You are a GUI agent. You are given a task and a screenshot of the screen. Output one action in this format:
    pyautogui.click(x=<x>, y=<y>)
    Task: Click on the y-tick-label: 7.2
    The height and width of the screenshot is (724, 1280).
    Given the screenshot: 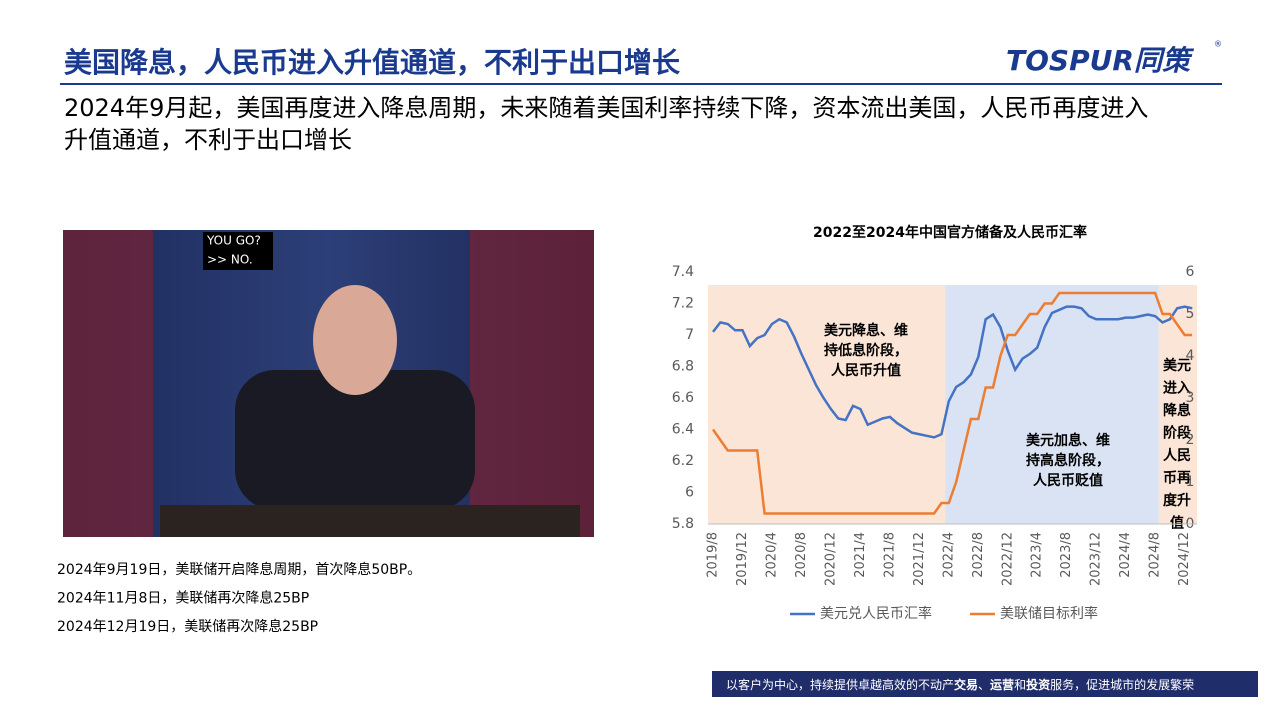 What is the action you would take?
    pyautogui.click(x=683, y=304)
    